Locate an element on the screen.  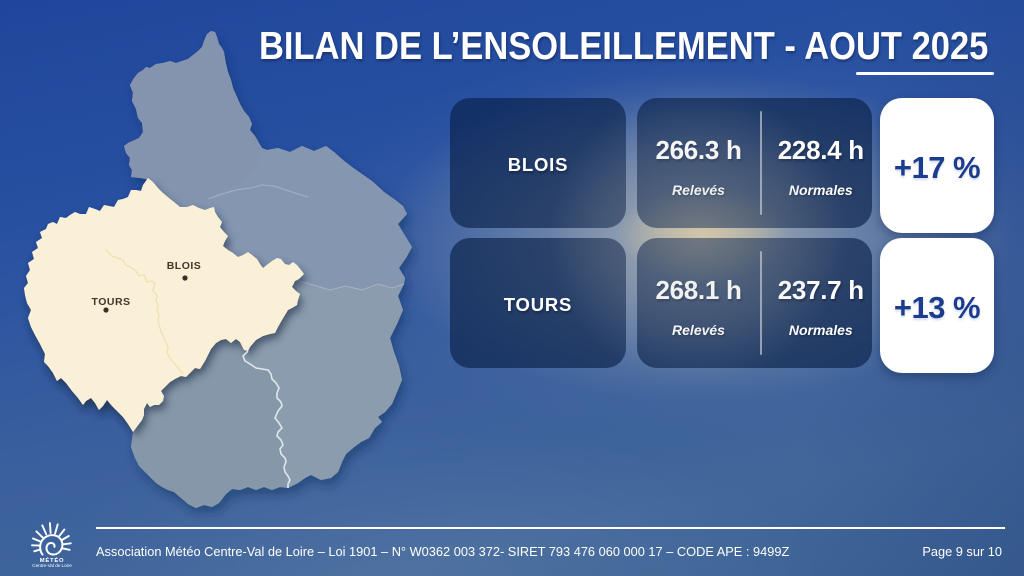
svg-text: BLOIS is located at coordinates (184, 266).